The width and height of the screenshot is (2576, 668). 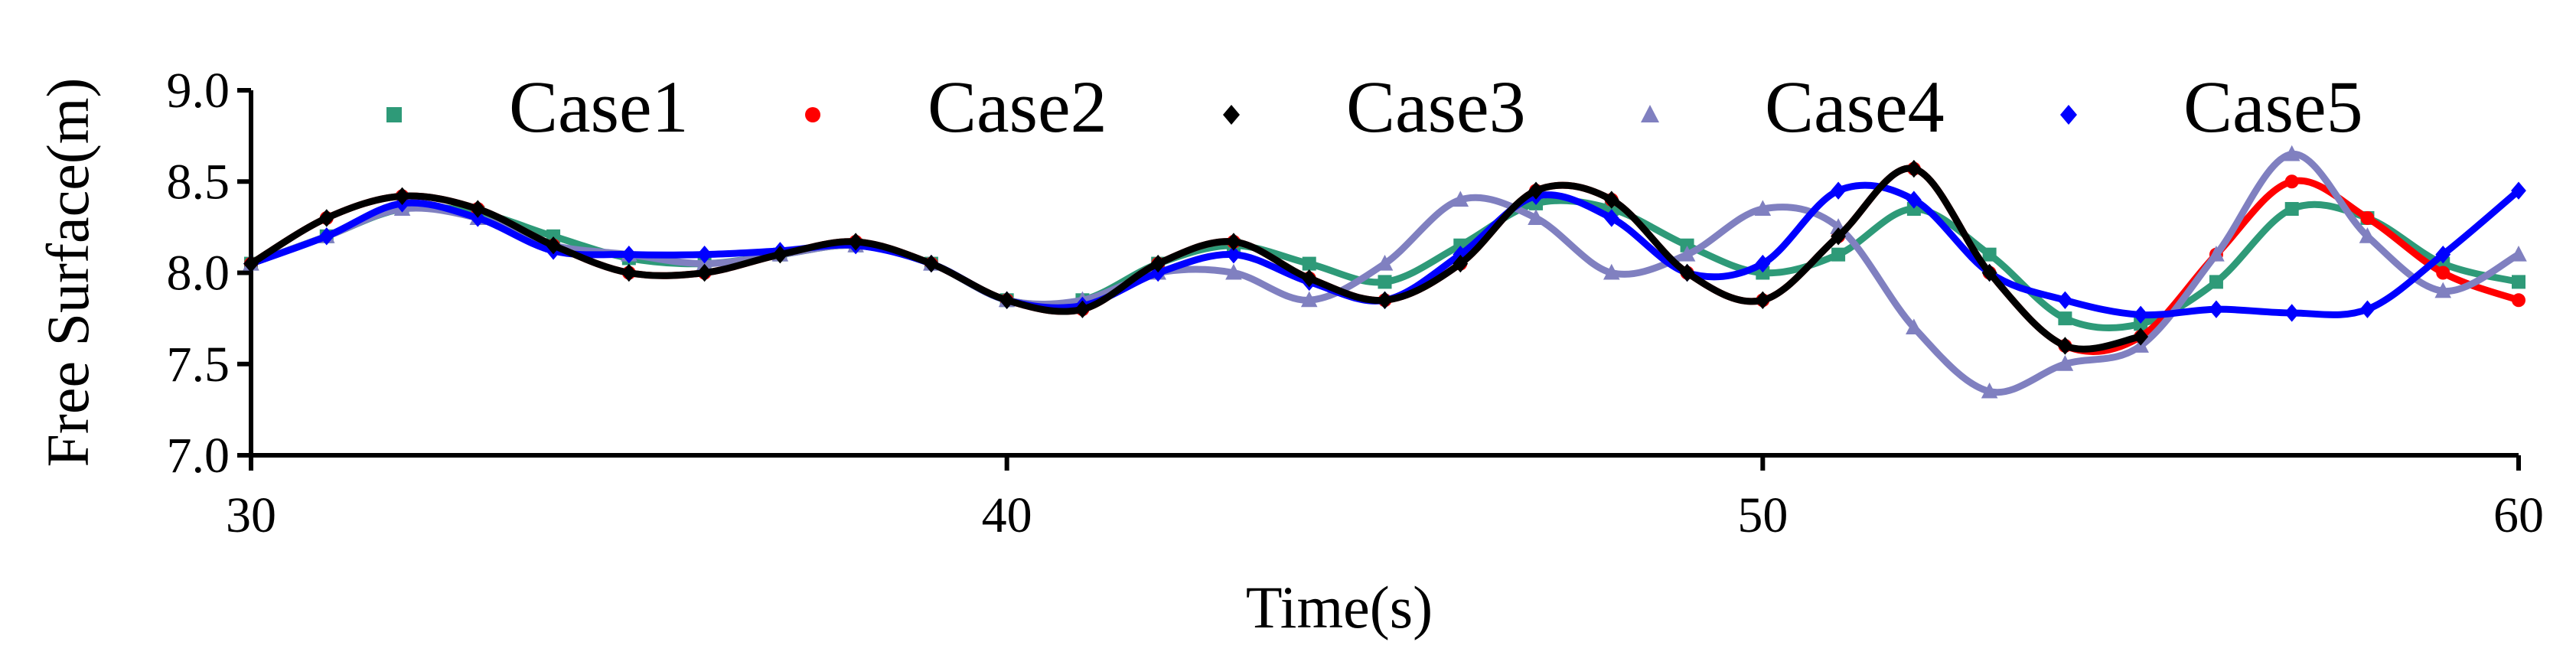 What do you see at coordinates (199, 273) in the screenshot?
I see `y-tick-label: 8.0` at bounding box center [199, 273].